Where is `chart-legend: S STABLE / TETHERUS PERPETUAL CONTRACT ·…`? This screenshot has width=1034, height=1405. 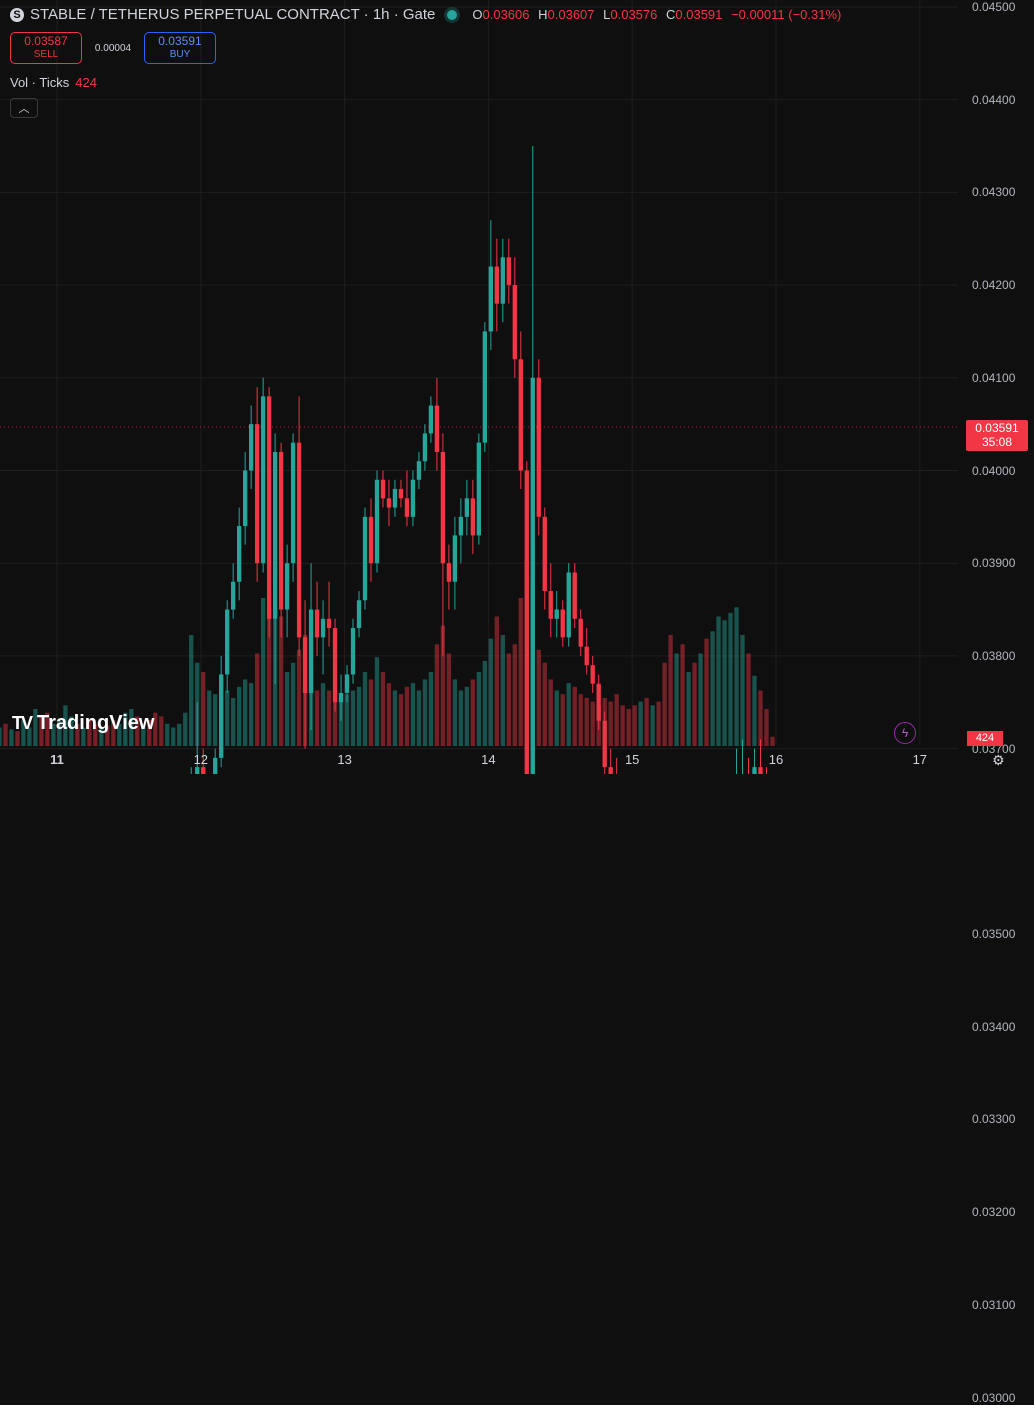
chart-legend: S STABLE / TETHERUS PERPETUAL CONTRACT ·… is located at coordinates (425, 14).